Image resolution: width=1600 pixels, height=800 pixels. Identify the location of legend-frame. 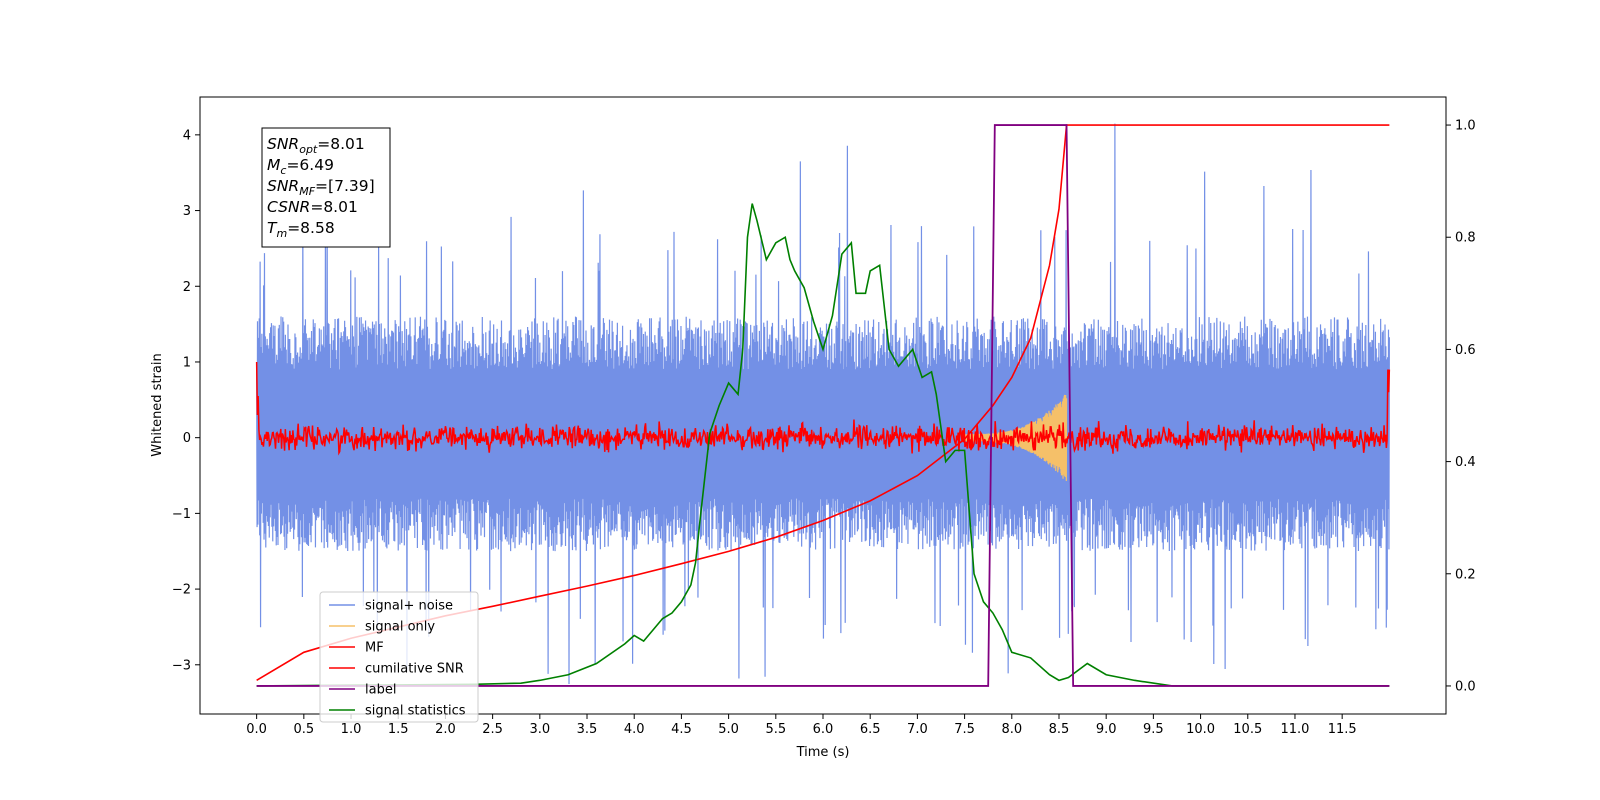
(399, 657).